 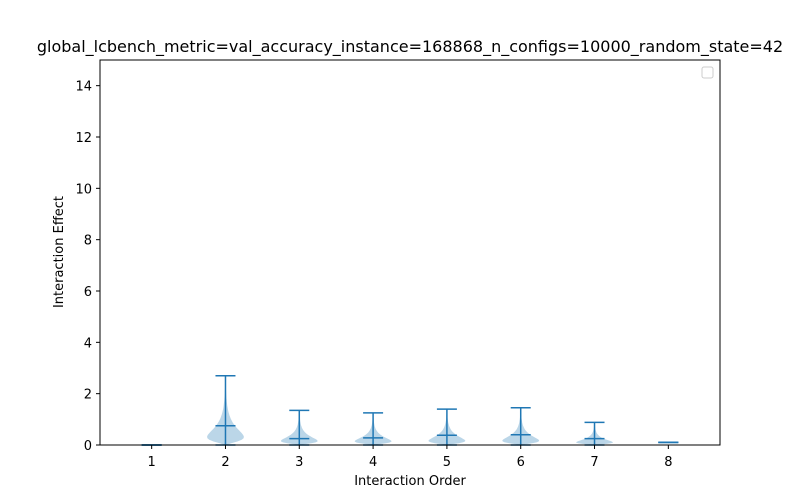 I want to click on x-axis-label: Interaction Order, so click(x=410, y=481).